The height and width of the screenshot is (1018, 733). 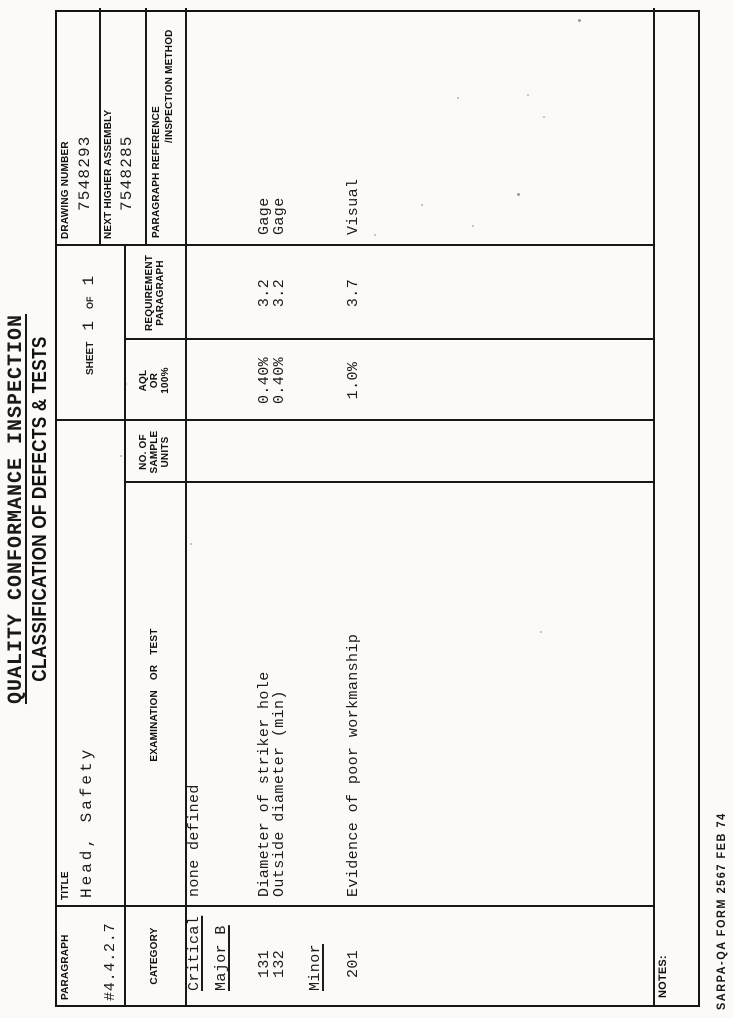 I want to click on sheet-current: 1, so click(x=89, y=325).